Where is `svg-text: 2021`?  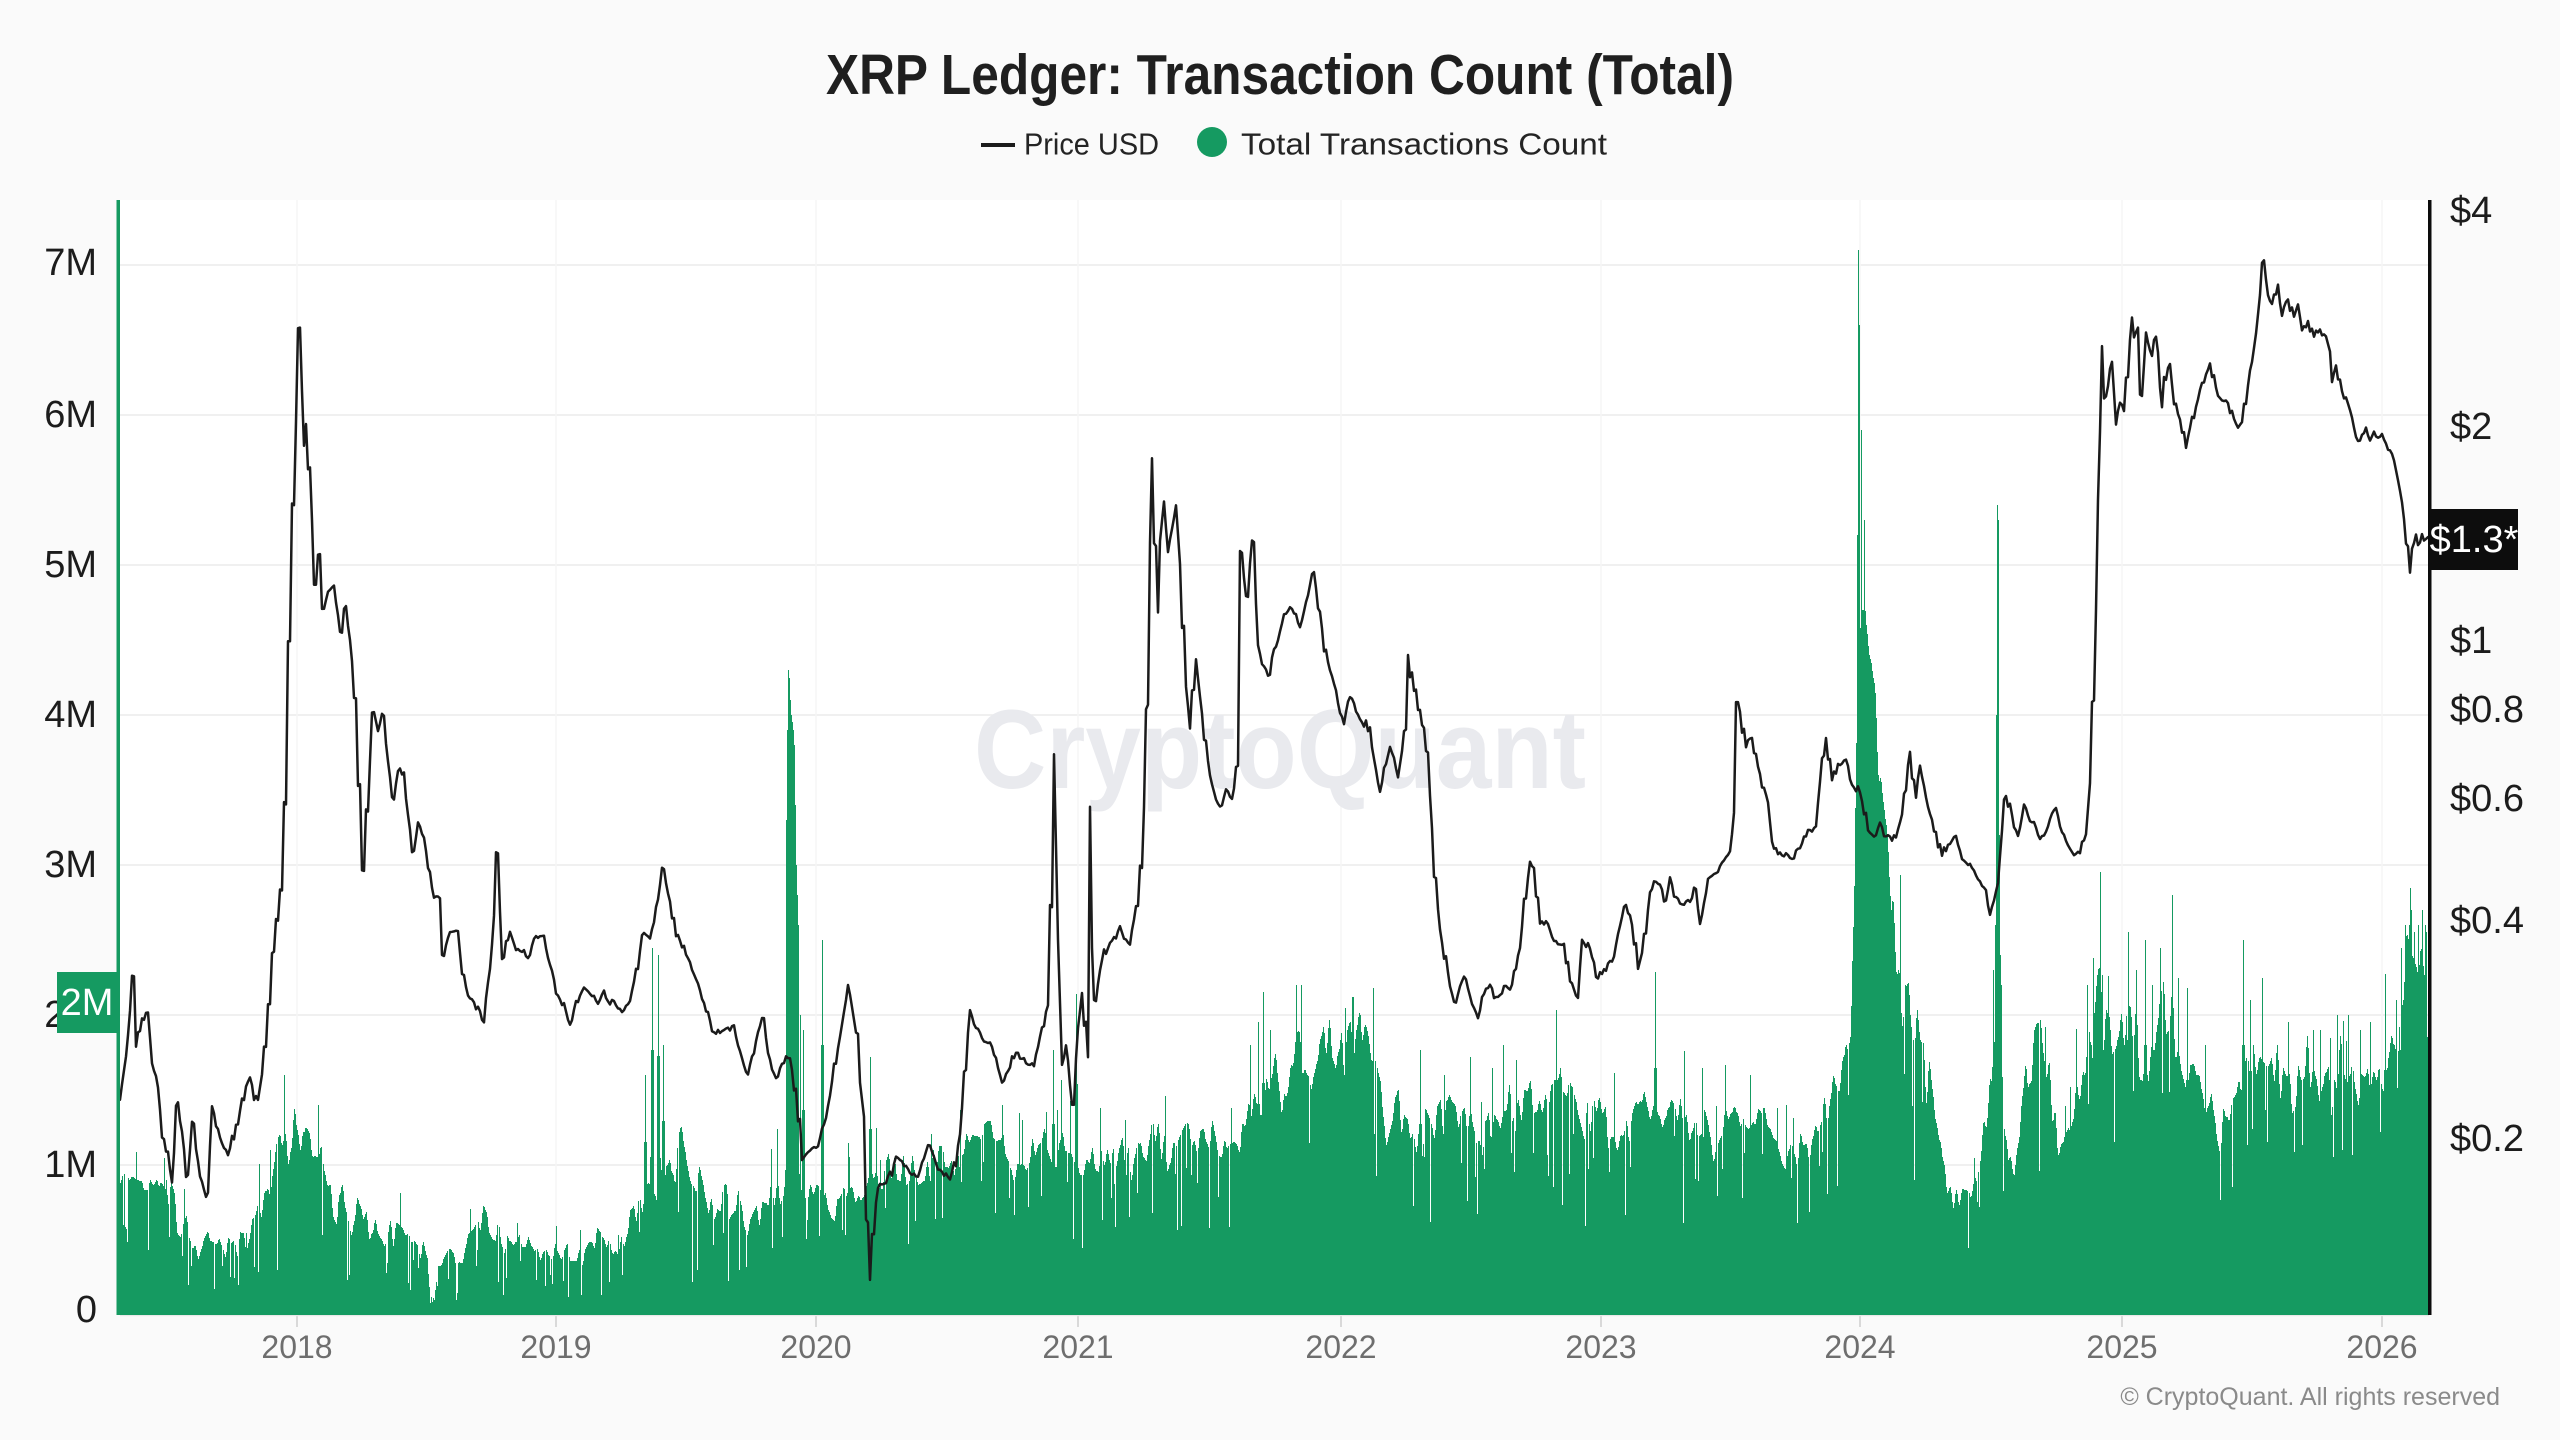
svg-text: 2021 is located at coordinates (1077, 1347).